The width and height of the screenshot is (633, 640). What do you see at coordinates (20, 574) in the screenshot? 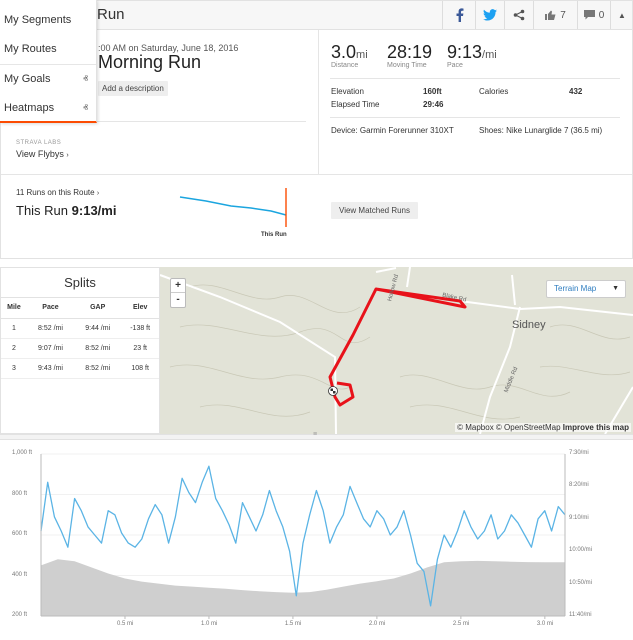
I see `y-left-tick-label: 400 ft` at bounding box center [20, 574].